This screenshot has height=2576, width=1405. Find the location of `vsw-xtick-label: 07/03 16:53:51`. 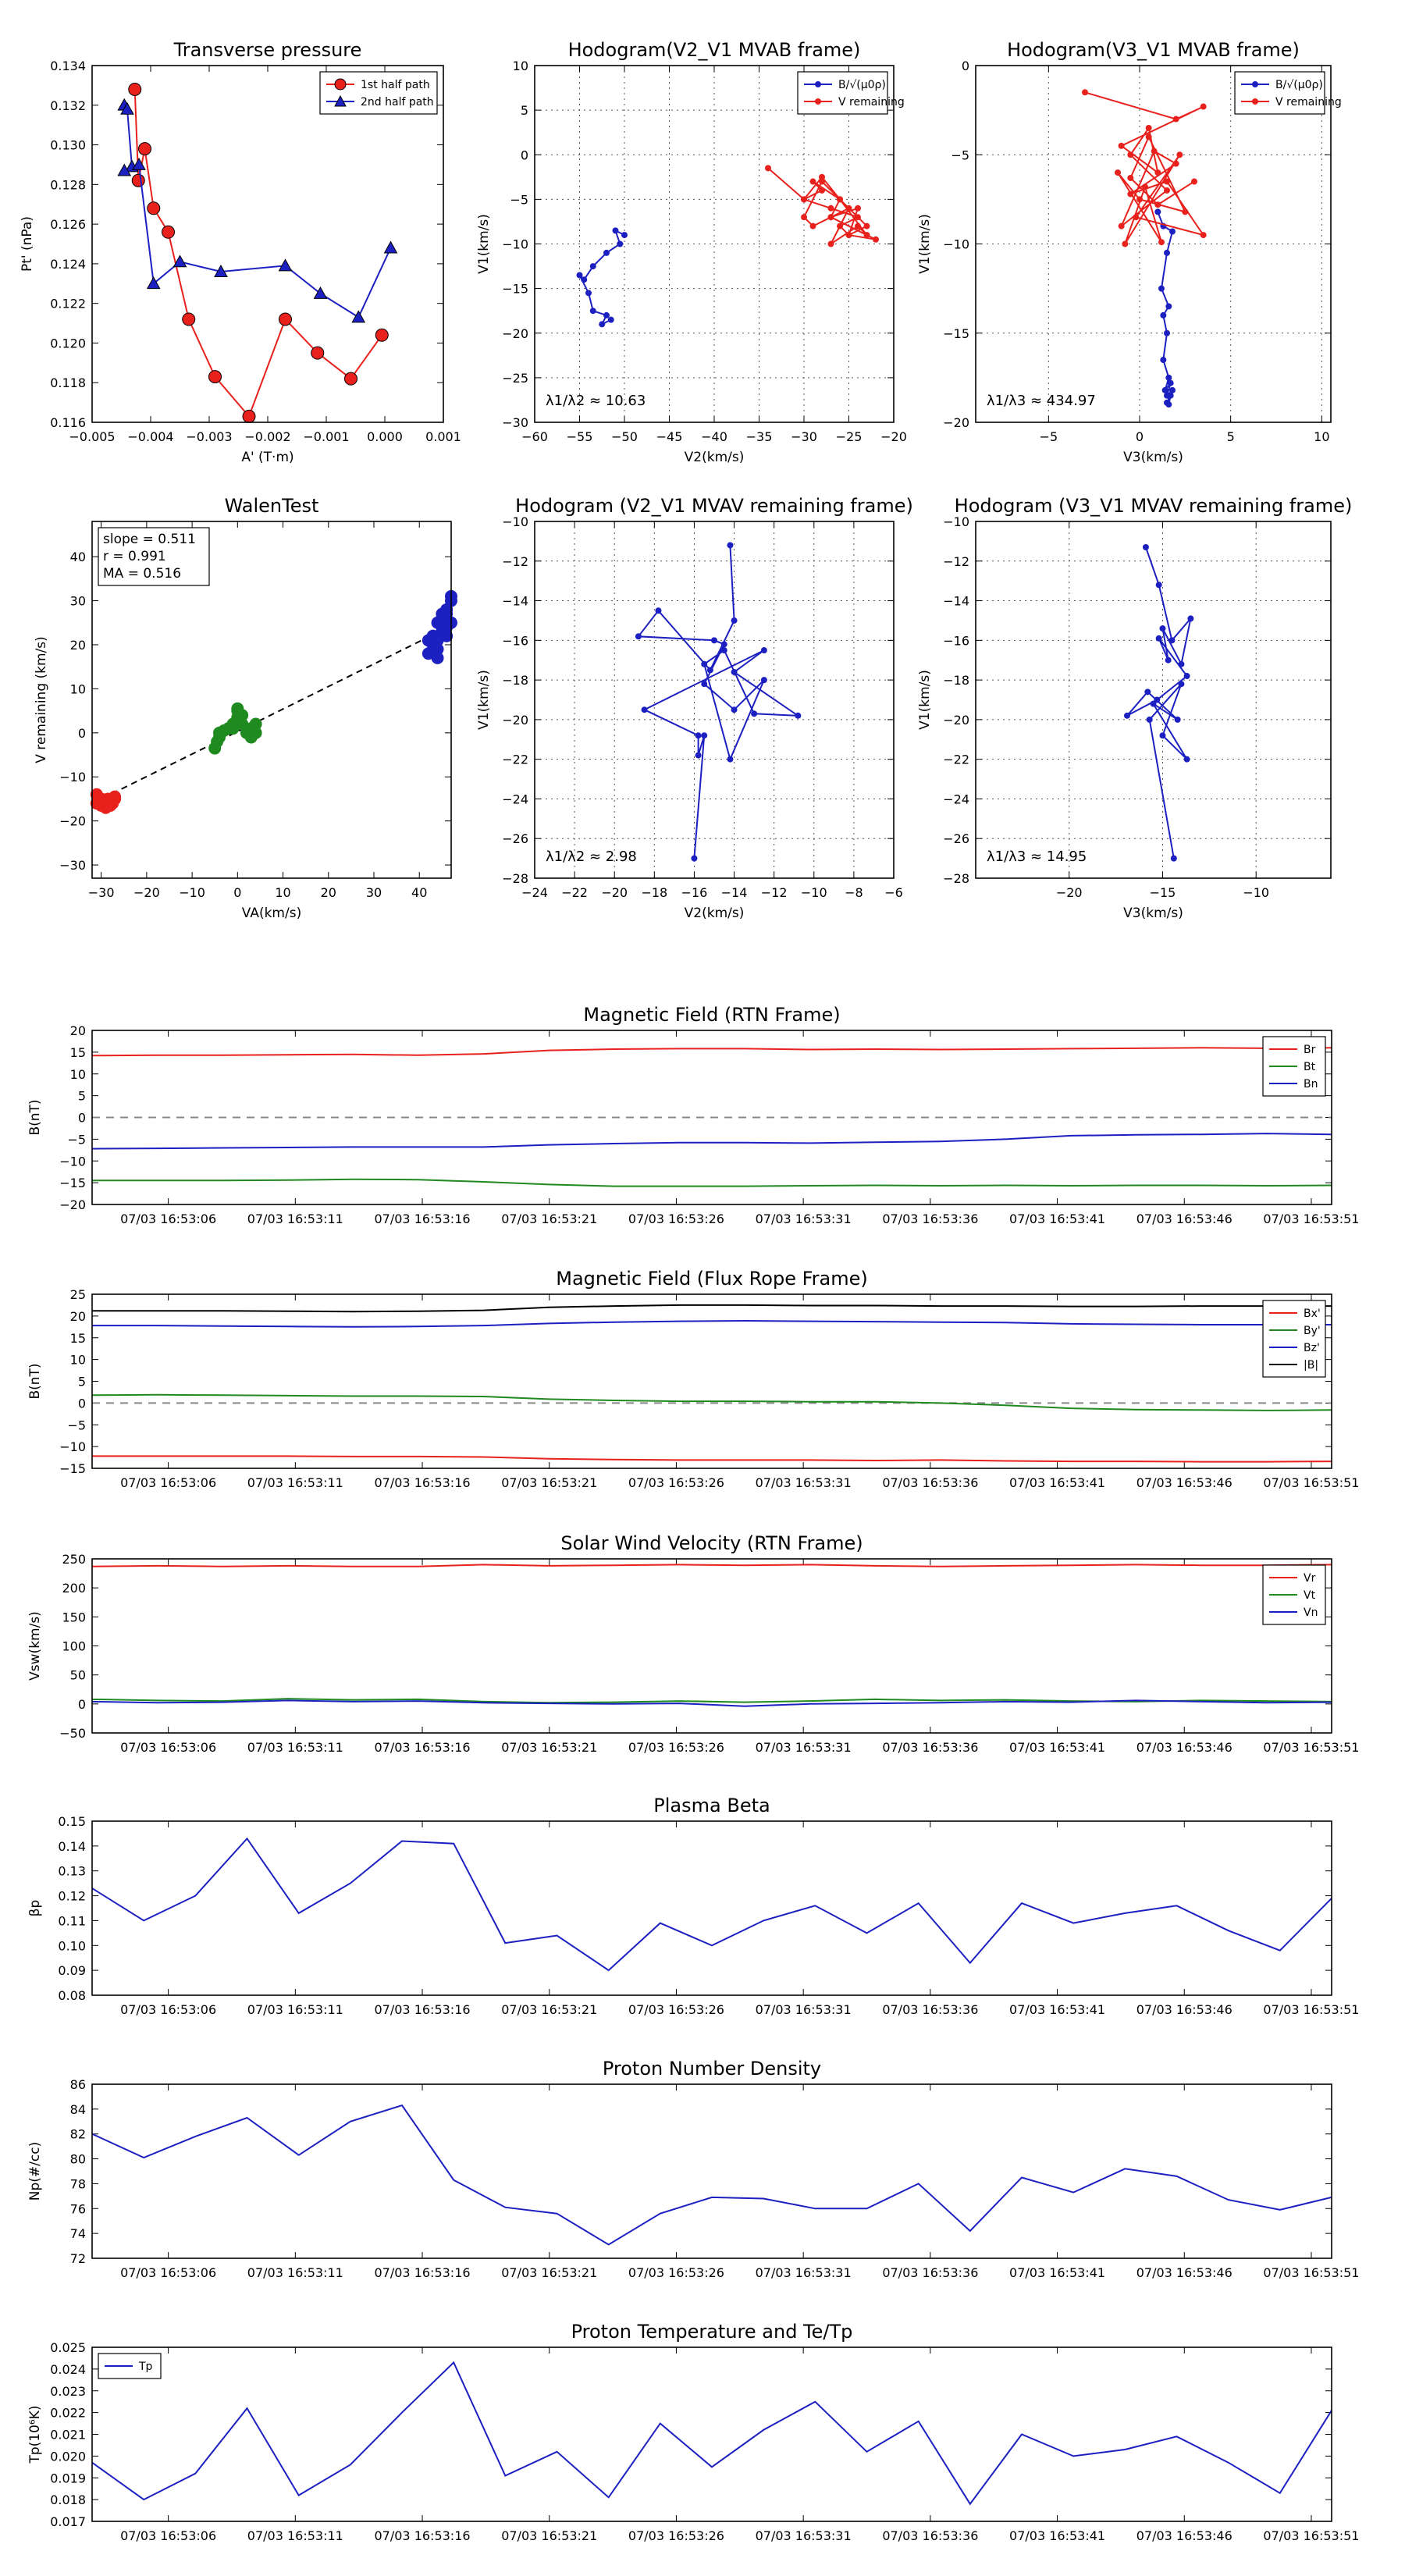

vsw-xtick-label: 07/03 16:53:51 is located at coordinates (1311, 1747).